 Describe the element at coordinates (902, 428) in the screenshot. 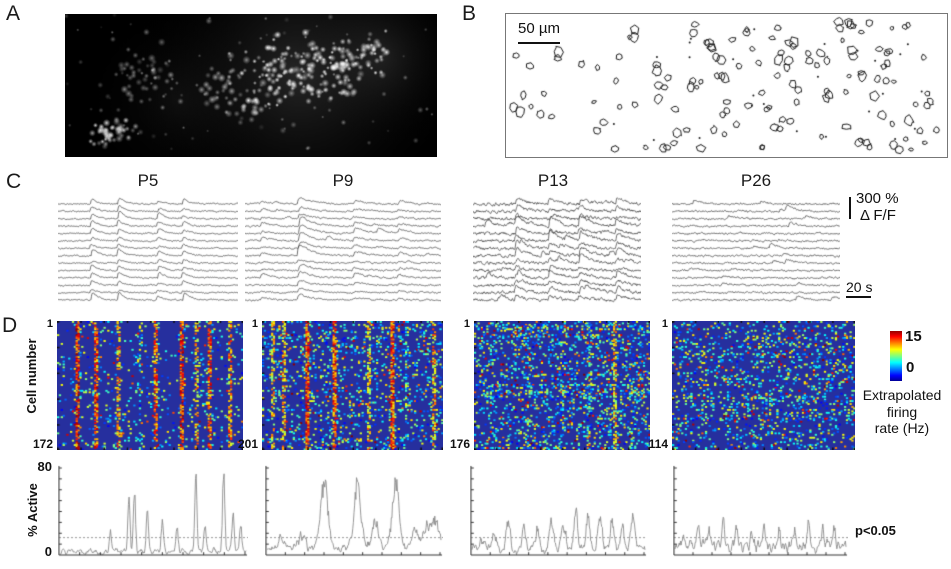

I see `colorbar-title-line3: rate (Hz)` at that location.